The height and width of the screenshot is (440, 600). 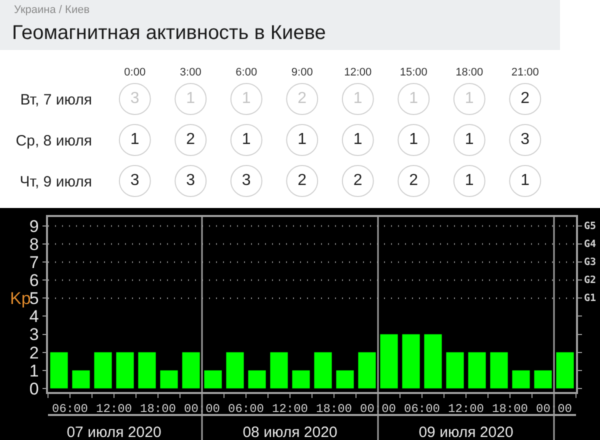 What do you see at coordinates (52, 10) in the screenshot?
I see `chart-subtitle: Украина / Киев` at bounding box center [52, 10].